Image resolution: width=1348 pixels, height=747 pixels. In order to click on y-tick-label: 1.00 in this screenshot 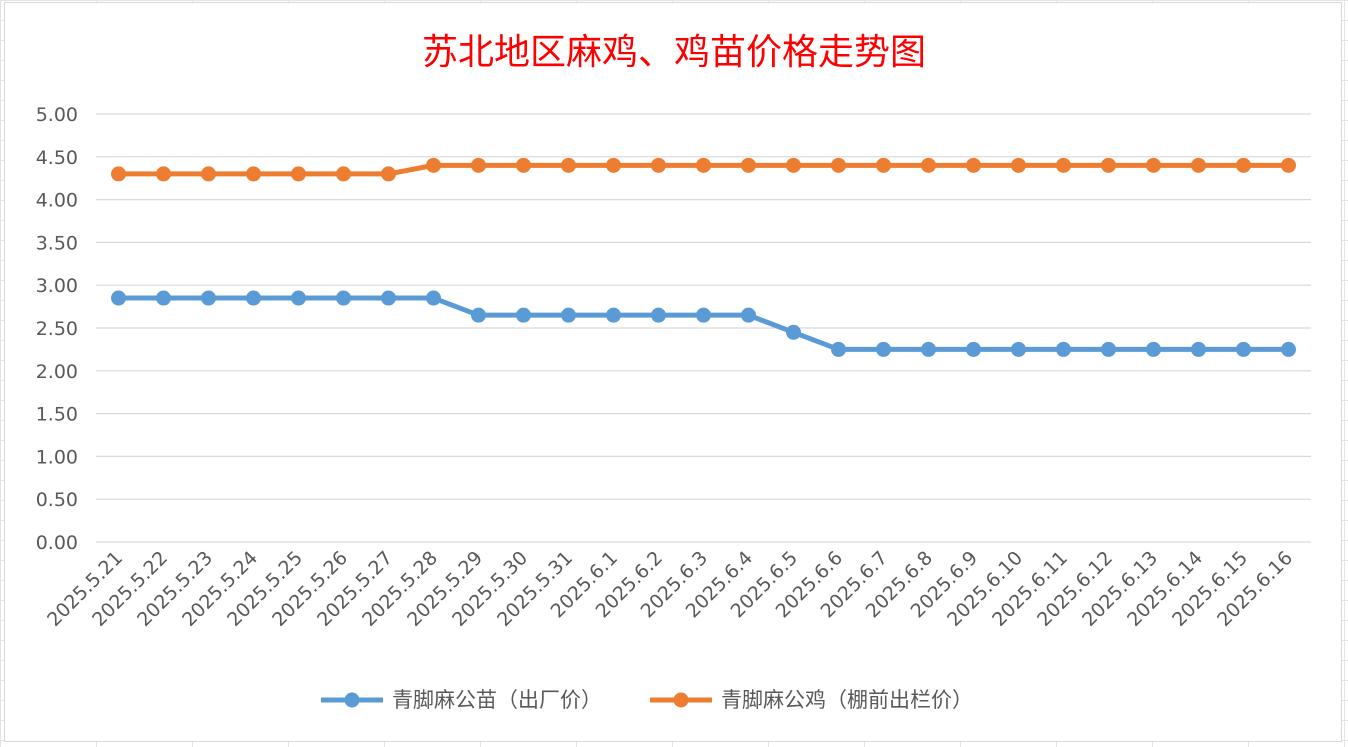, I will do `click(57, 457)`.